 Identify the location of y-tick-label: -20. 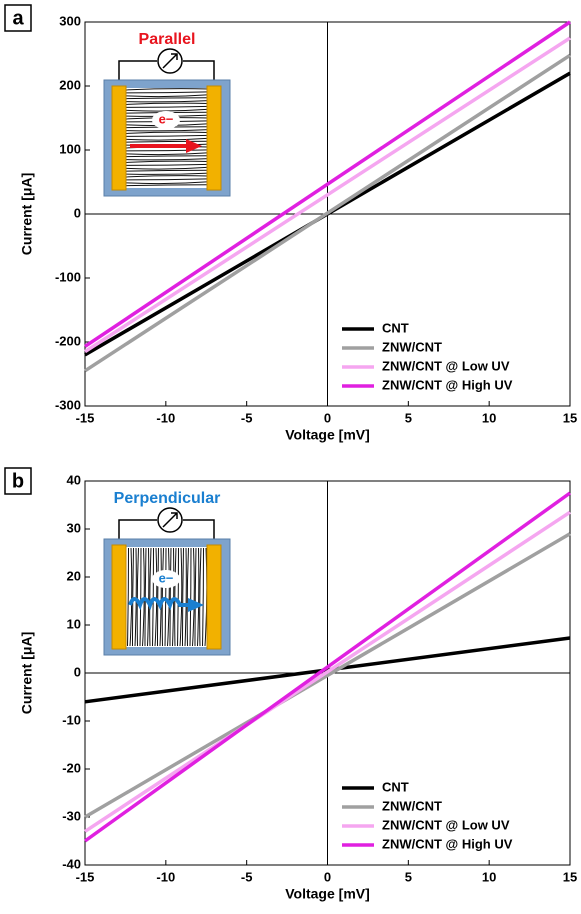
(71, 767).